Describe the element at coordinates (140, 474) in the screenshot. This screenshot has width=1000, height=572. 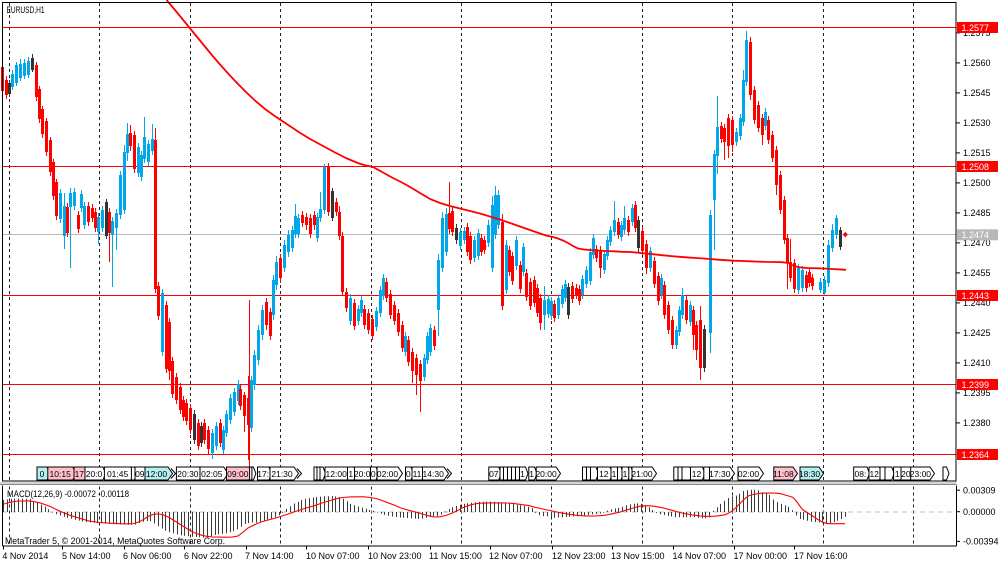
I see `svg-text: 09` at that location.